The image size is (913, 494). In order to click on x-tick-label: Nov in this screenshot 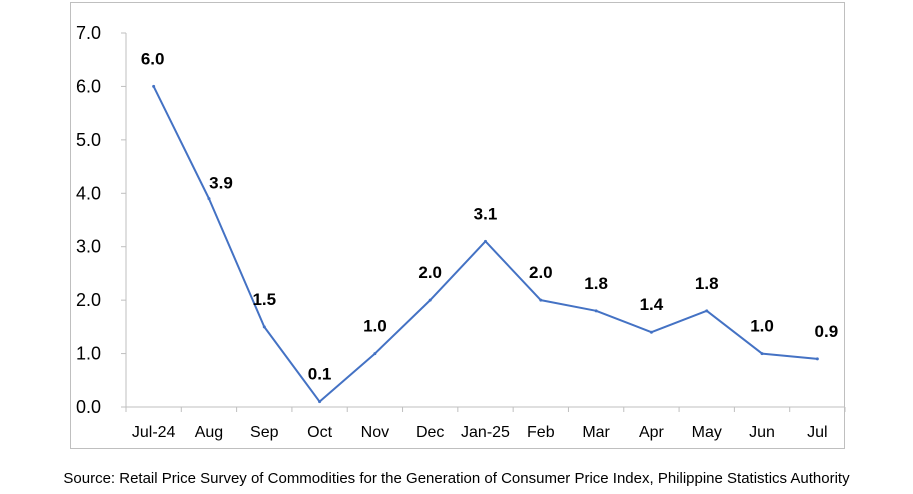, I will do `click(375, 432)`.